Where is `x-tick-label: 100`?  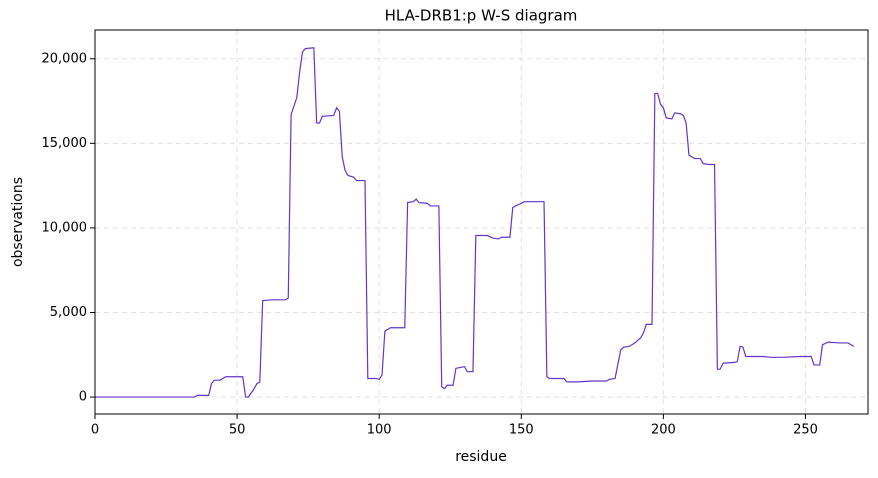 x-tick-label: 100 is located at coordinates (379, 430).